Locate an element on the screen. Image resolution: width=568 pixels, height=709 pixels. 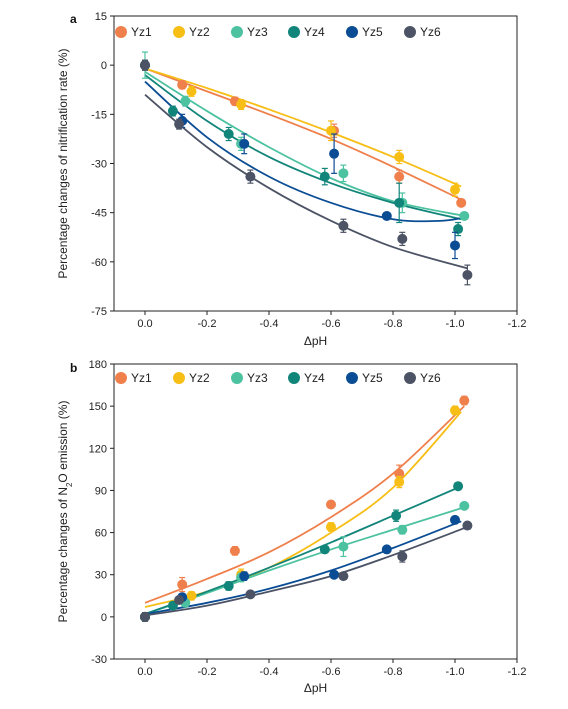
fit-line-yz5 is located at coordinates (303, 567).